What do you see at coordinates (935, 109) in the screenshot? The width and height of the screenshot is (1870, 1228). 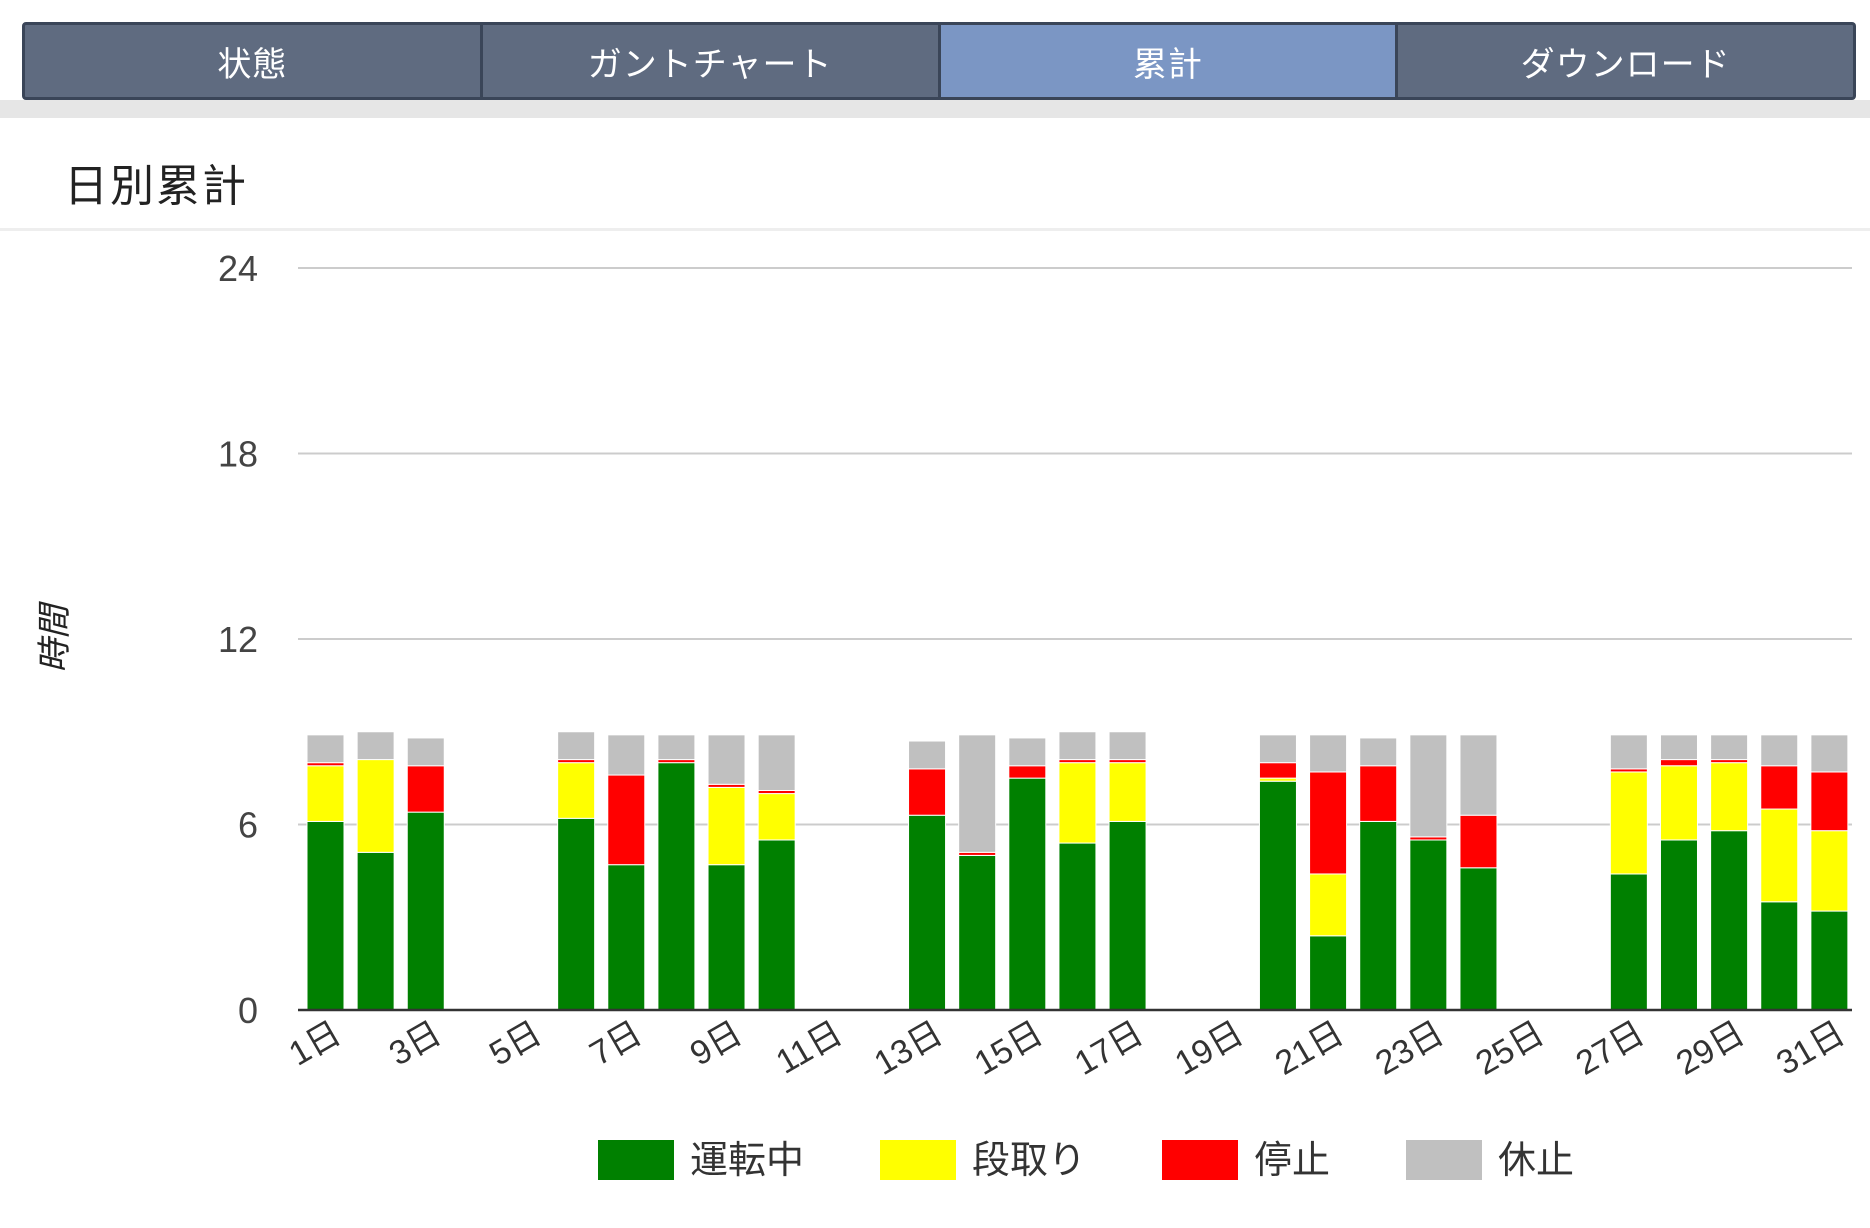 I see `tab-bar-shadow` at bounding box center [935, 109].